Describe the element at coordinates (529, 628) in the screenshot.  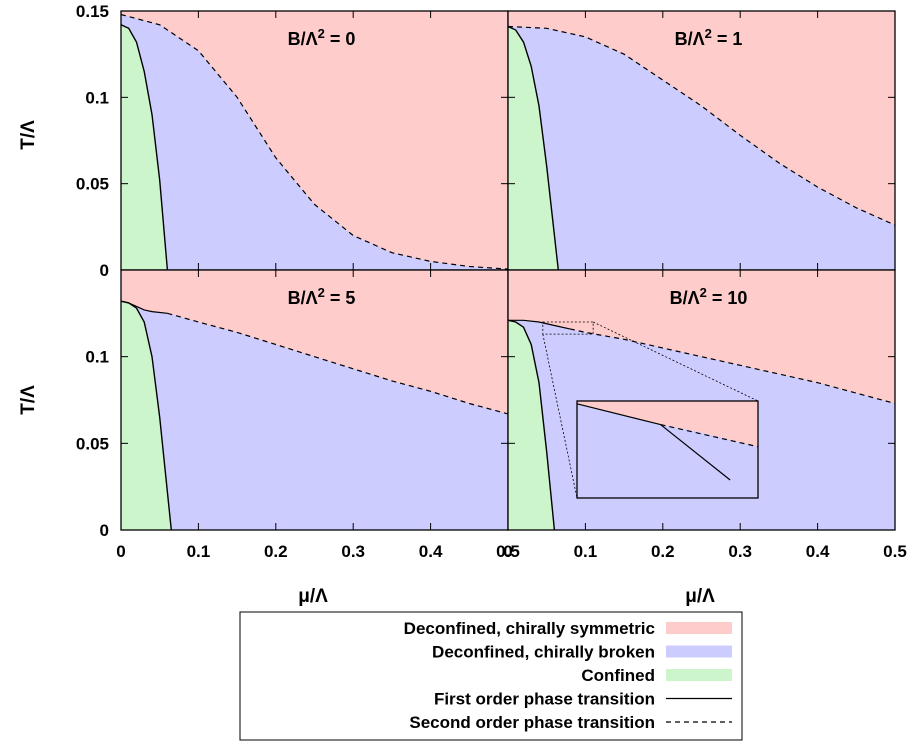
I see `legend-label: Deconfined, chirally symmetric` at that location.